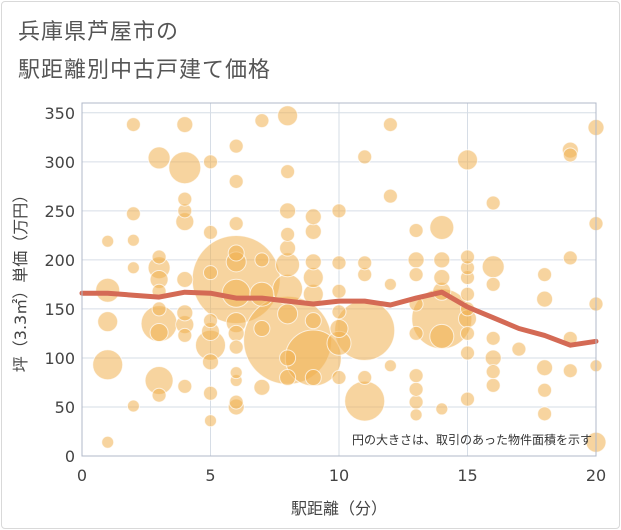 This screenshot has height=530, width=621. Describe the element at coordinates (339, 508) in the screenshot. I see `x-axis-label: 駅距離（分）` at that location.